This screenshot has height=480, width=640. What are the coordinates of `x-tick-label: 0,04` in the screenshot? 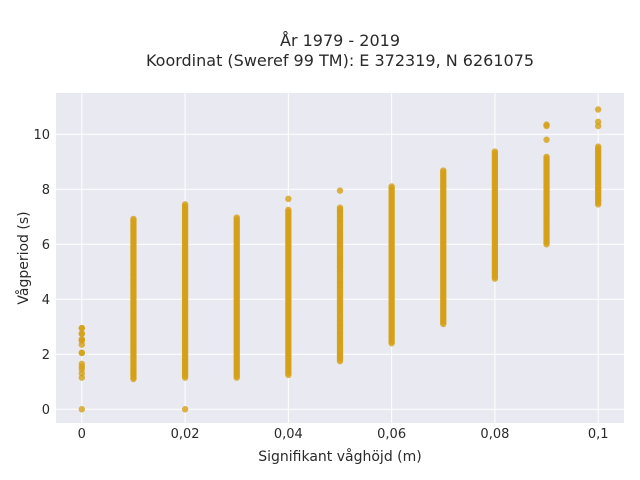 It's located at (288, 434).